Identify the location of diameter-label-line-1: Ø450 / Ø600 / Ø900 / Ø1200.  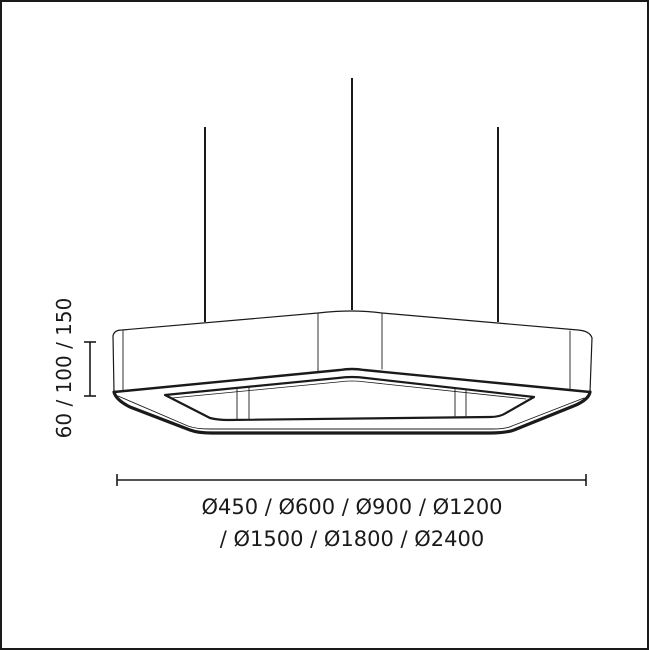
(351, 507).